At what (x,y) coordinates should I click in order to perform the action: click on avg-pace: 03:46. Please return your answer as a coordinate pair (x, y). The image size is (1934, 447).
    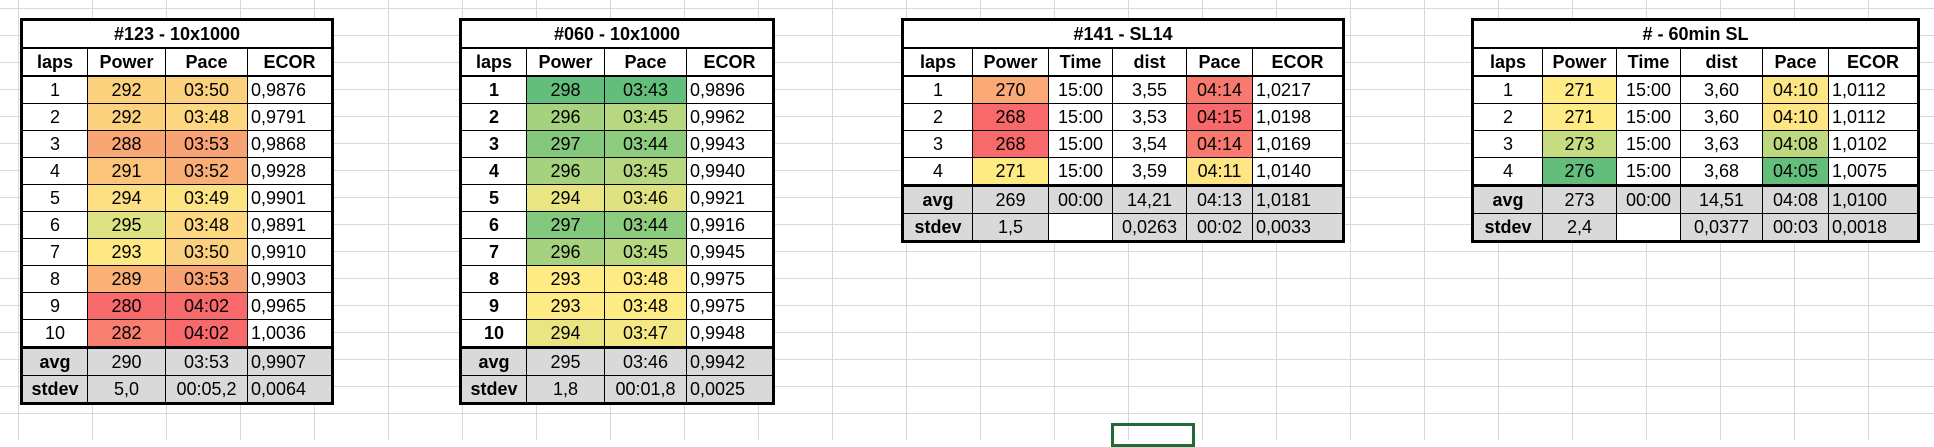
    Looking at the image, I should click on (645, 361).